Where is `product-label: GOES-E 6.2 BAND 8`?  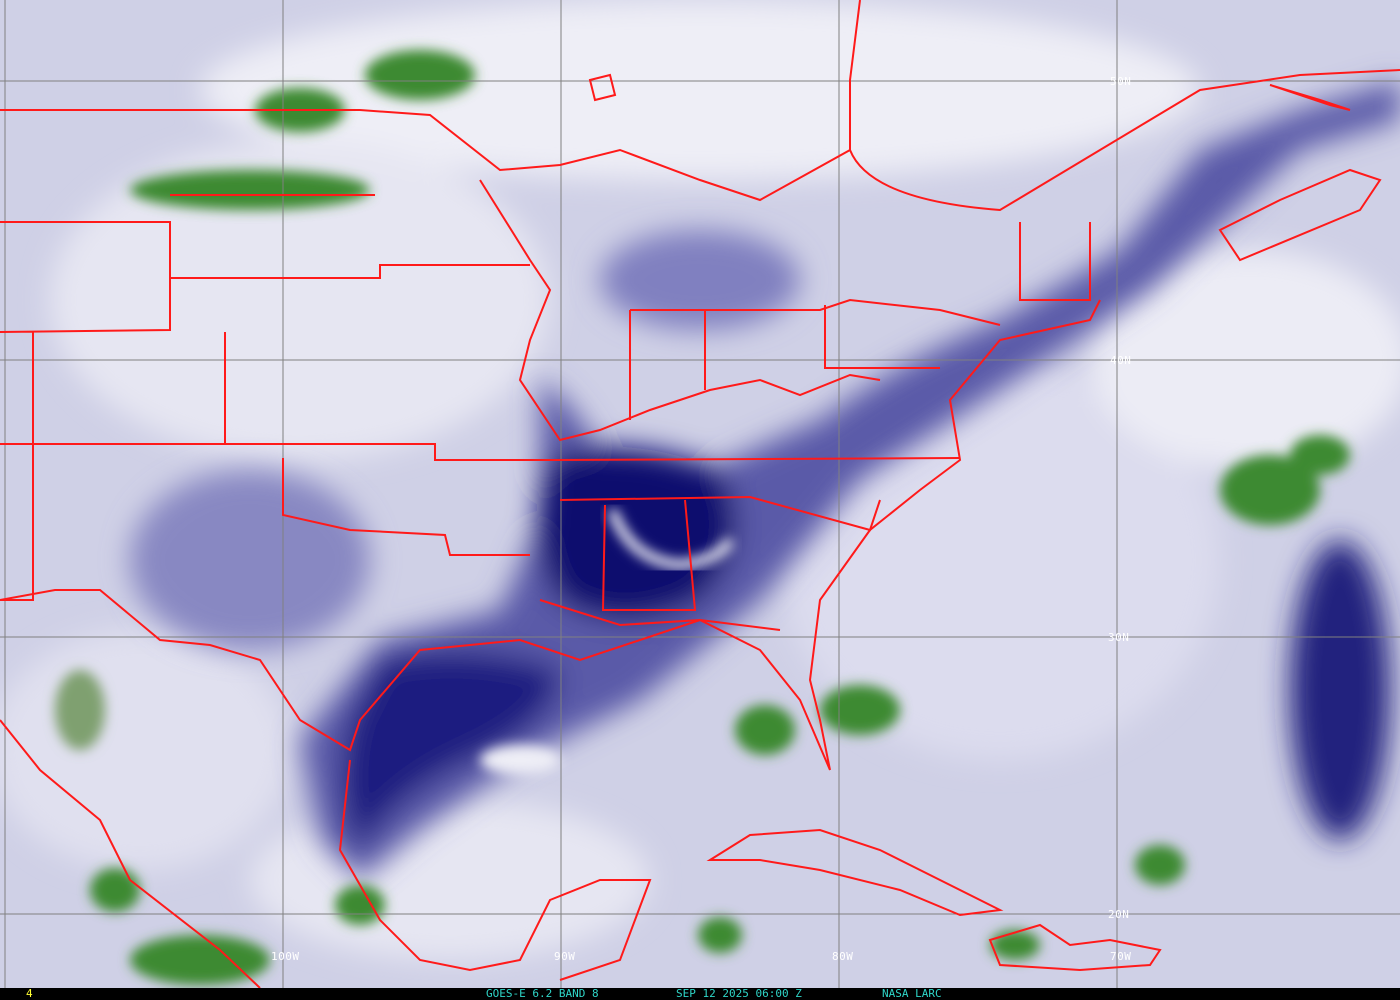
product-label: GOES-E 6.2 BAND 8 is located at coordinates (542, 993).